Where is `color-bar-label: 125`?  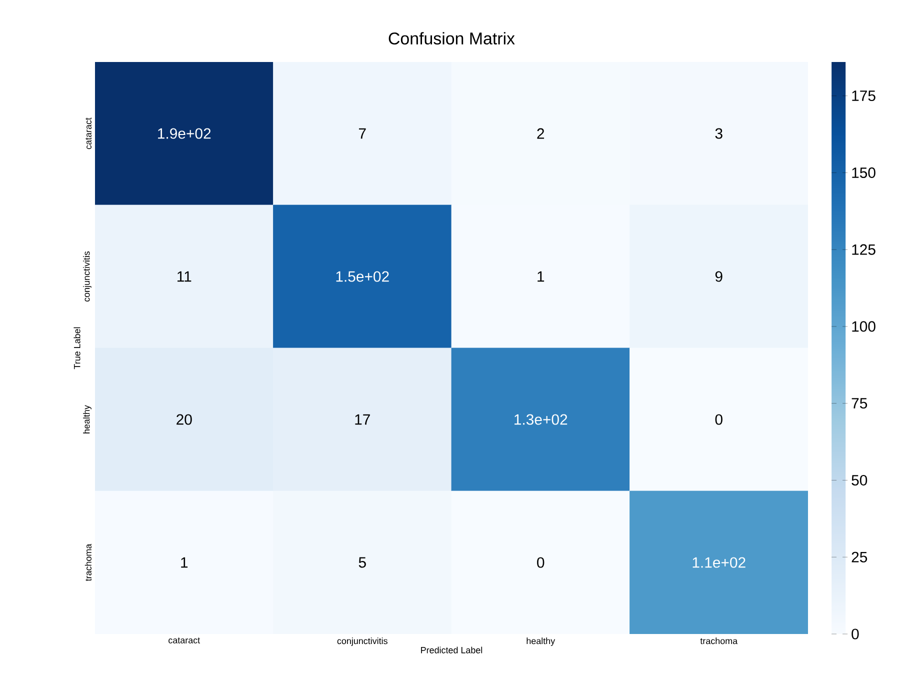 color-bar-label: 125 is located at coordinates (864, 249).